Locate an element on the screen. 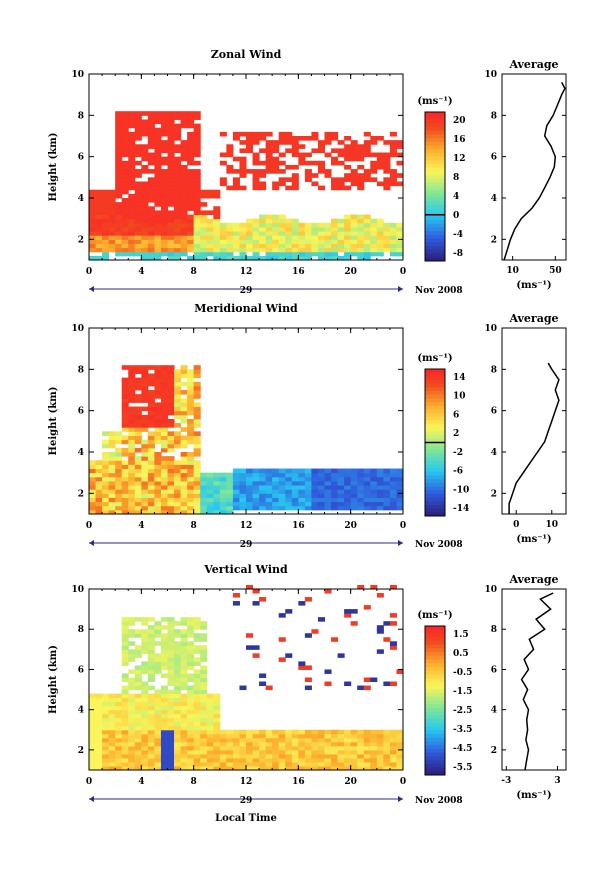 This screenshot has width=616, height=873. colorbar-tick-label: -3.5 is located at coordinates (462, 730).